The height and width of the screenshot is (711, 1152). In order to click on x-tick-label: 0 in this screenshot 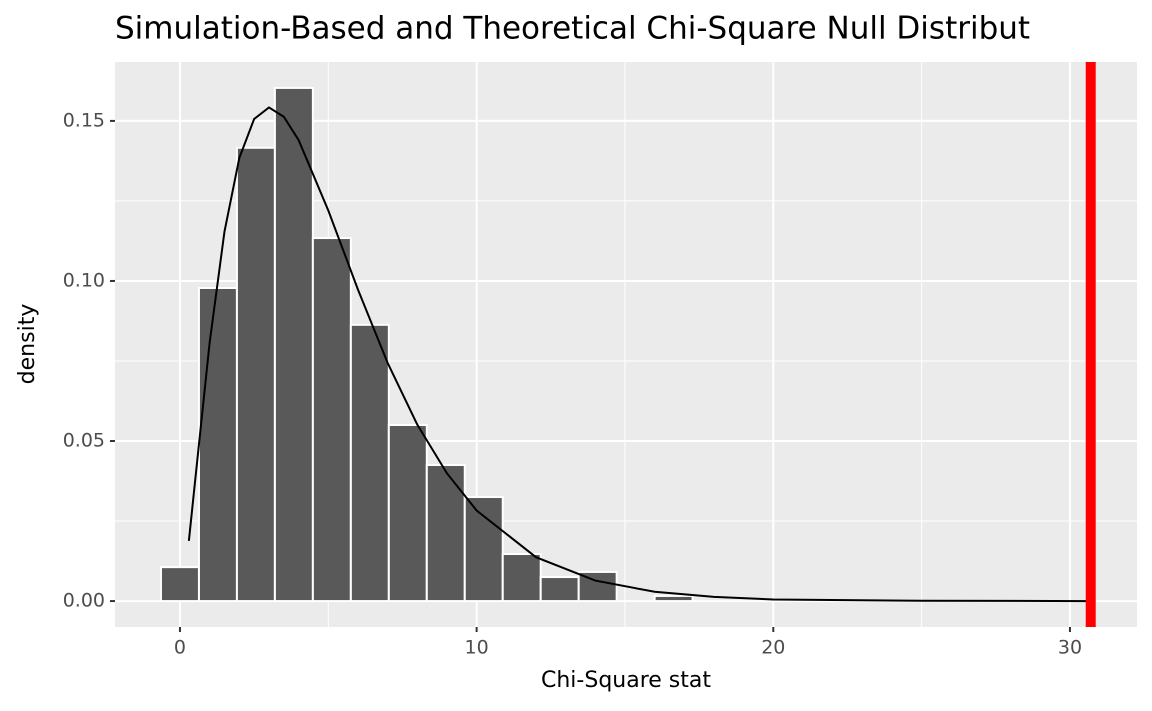, I will do `click(180, 648)`.